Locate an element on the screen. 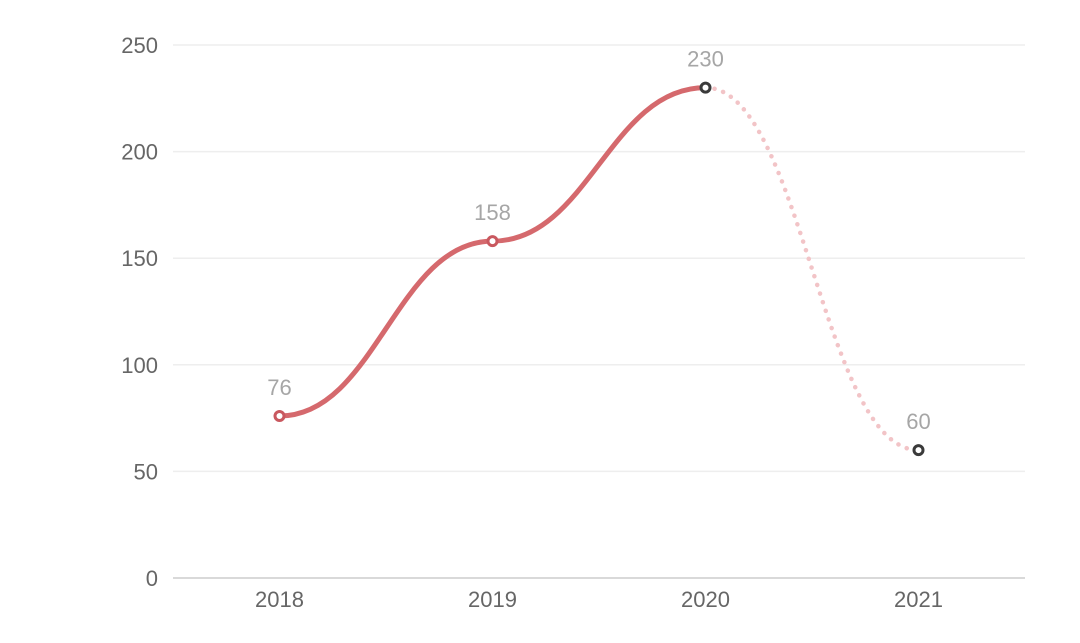 The width and height of the screenshot is (1080, 643). trend-line-dotted-forecast is located at coordinates (812, 269).